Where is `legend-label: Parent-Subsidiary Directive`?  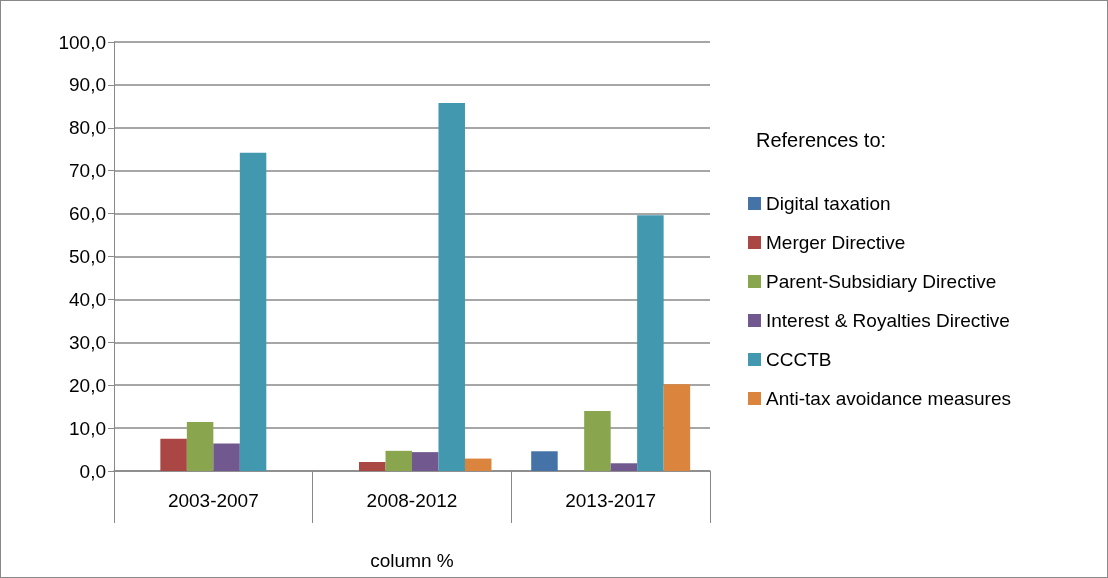 legend-label: Parent-Subsidiary Directive is located at coordinates (881, 281).